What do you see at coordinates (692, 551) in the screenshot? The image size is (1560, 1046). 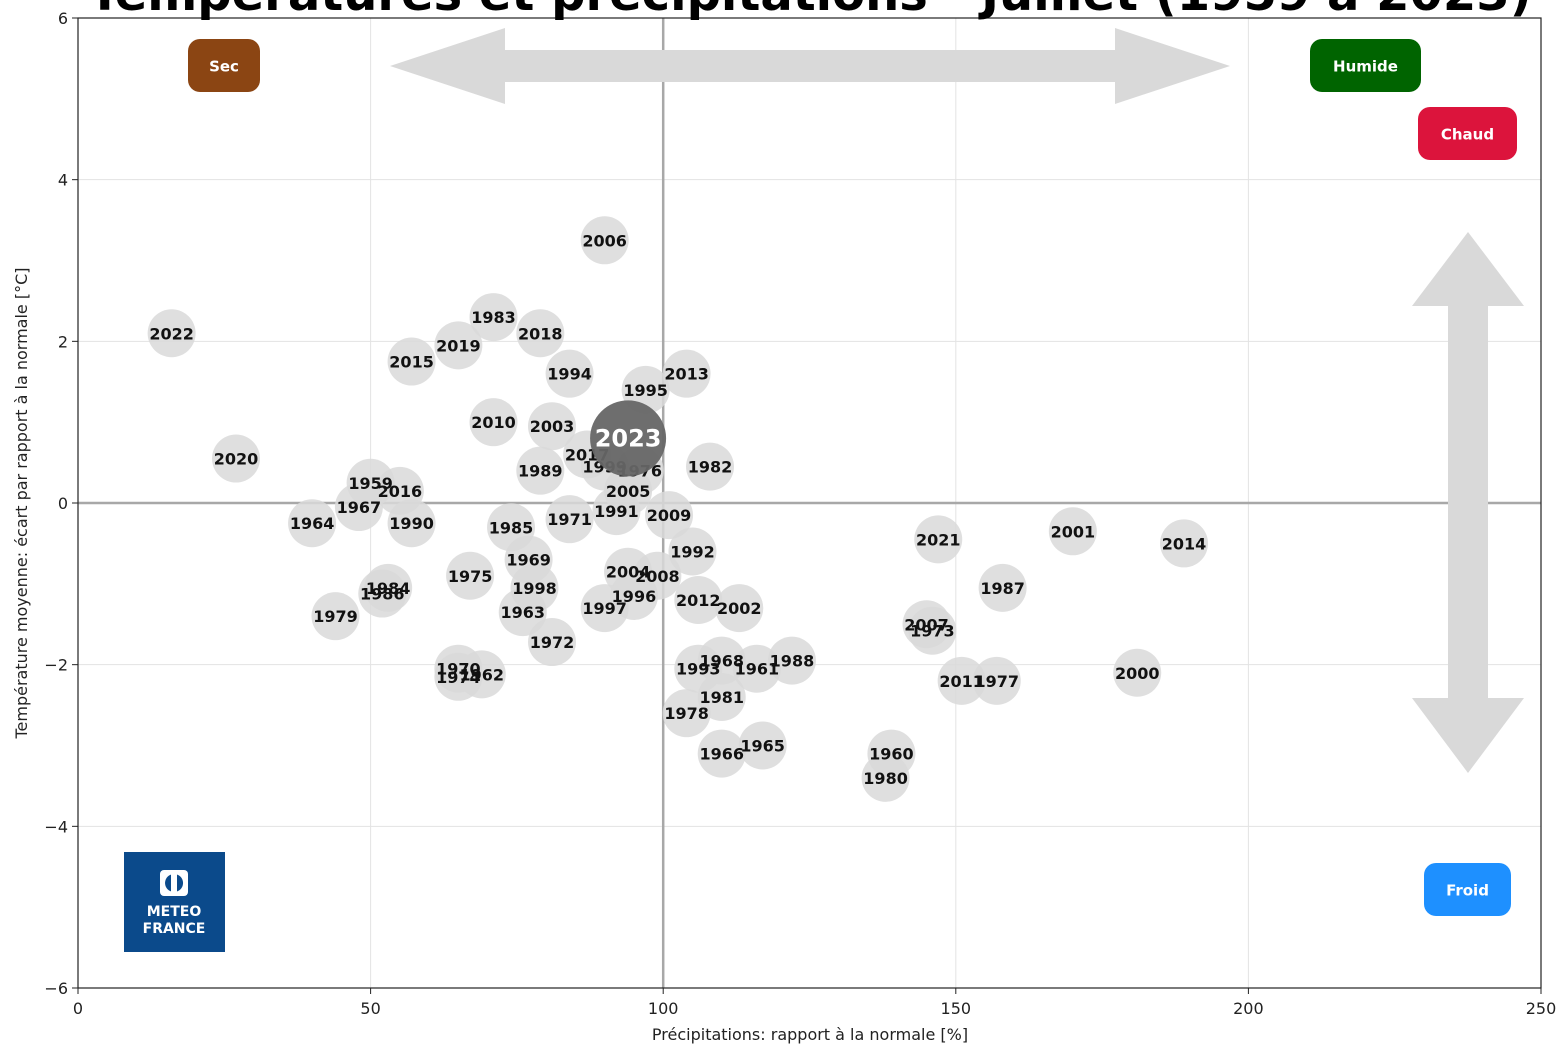 I see `point-1992` at bounding box center [692, 551].